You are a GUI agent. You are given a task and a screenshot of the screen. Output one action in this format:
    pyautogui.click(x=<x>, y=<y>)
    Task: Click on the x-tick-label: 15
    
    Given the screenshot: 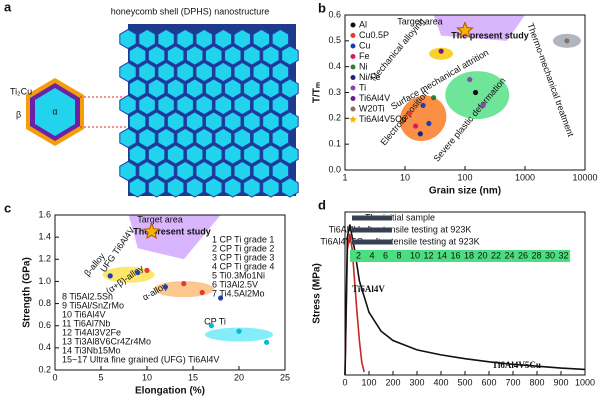 What is the action you would take?
    pyautogui.click(x=193, y=377)
    